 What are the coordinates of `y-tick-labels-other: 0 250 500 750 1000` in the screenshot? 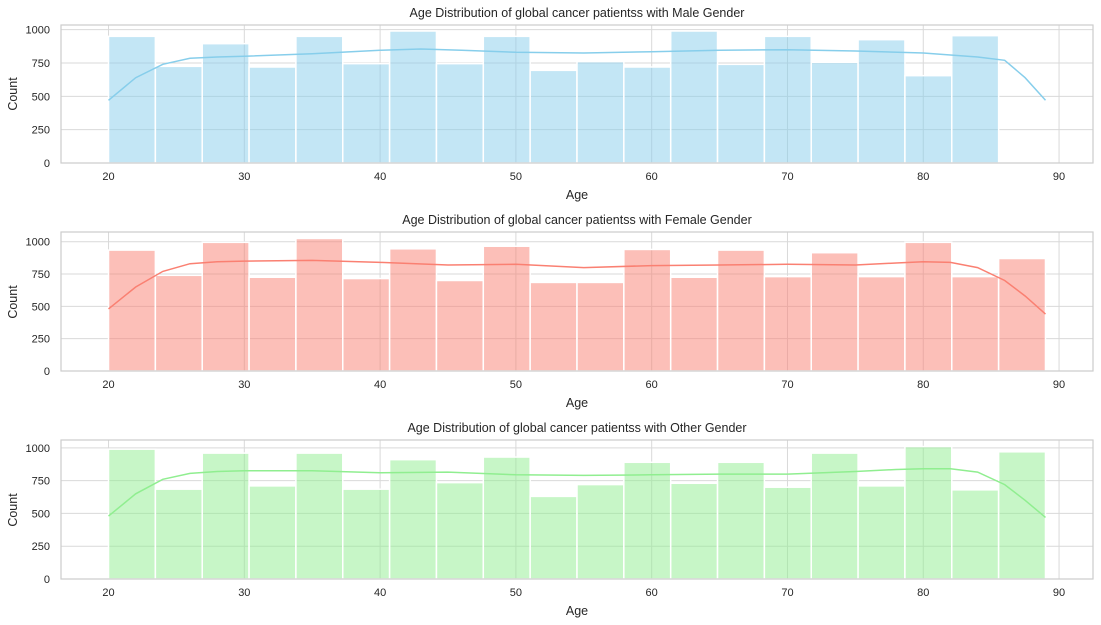 It's located at (38, 514).